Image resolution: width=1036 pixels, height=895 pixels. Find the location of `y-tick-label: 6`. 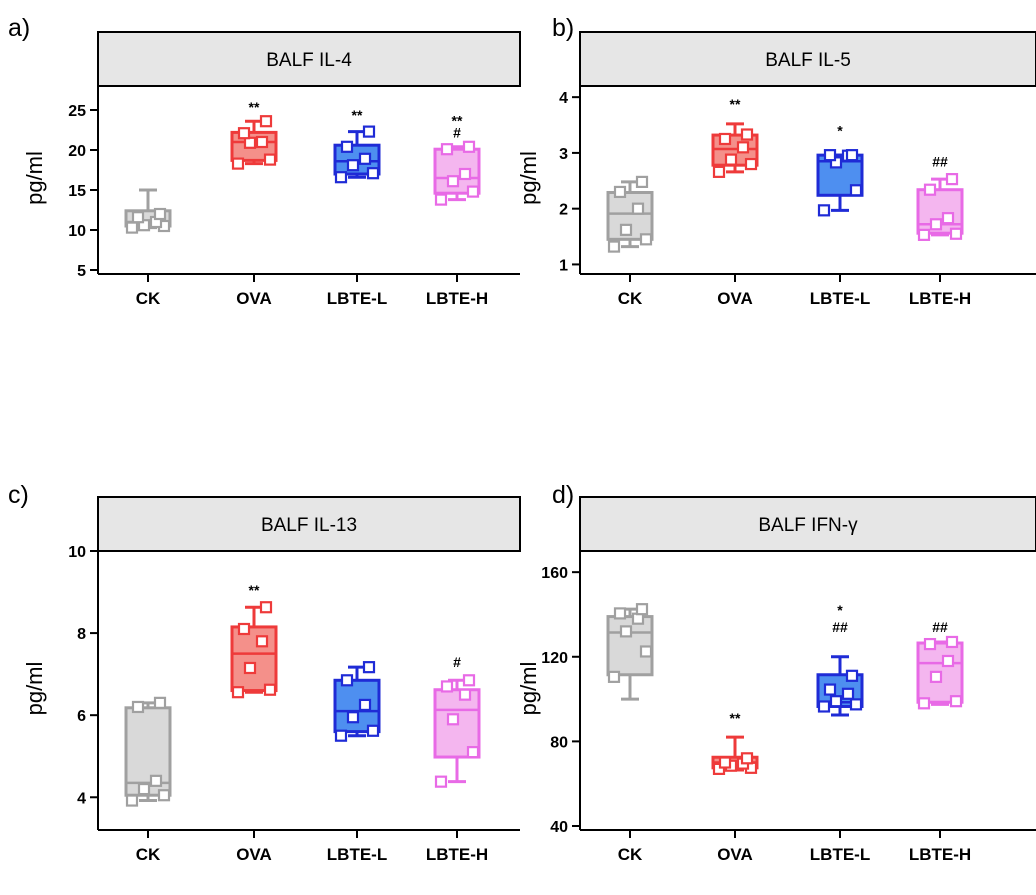

y-tick-label: 6 is located at coordinates (81, 716).